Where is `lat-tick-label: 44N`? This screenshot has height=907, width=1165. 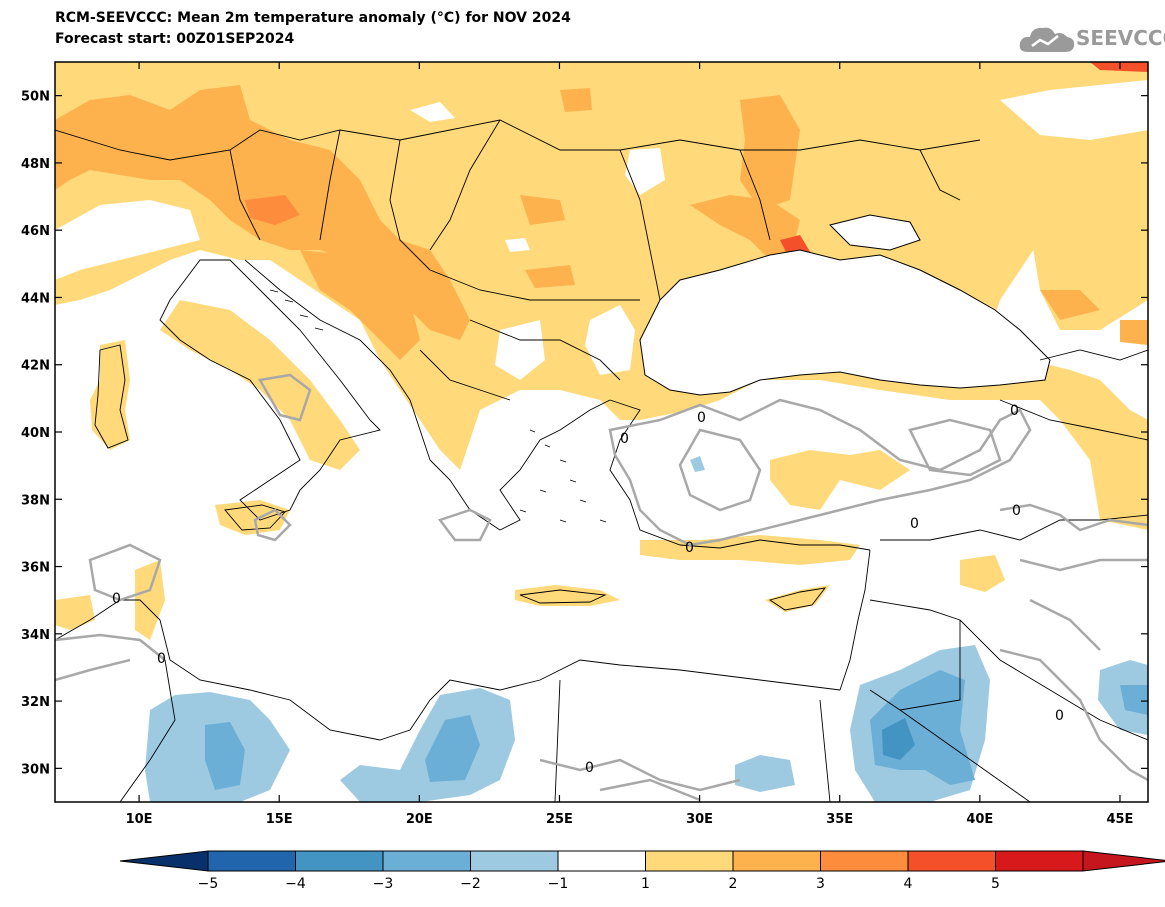 lat-tick-label: 44N is located at coordinates (35, 298).